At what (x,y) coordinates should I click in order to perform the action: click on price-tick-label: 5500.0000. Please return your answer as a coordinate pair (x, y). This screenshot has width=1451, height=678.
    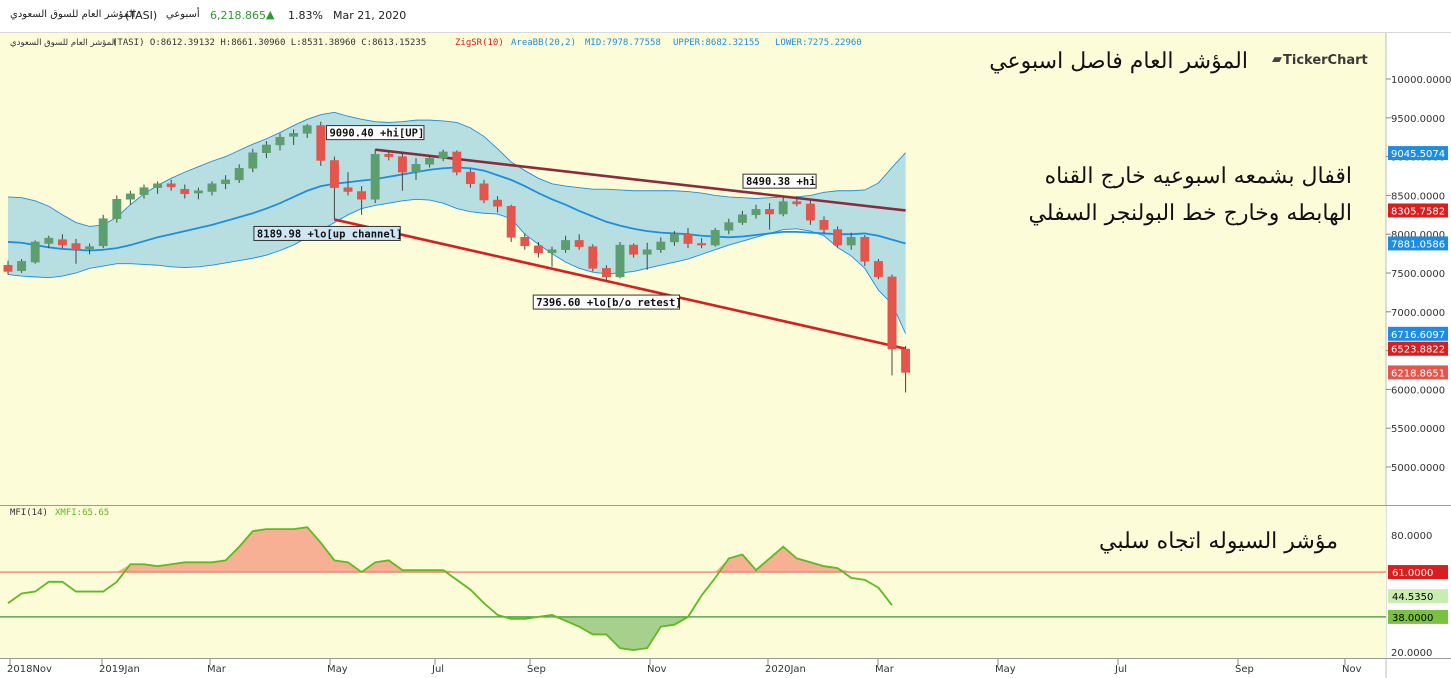
    Looking at the image, I should click on (1418, 429).